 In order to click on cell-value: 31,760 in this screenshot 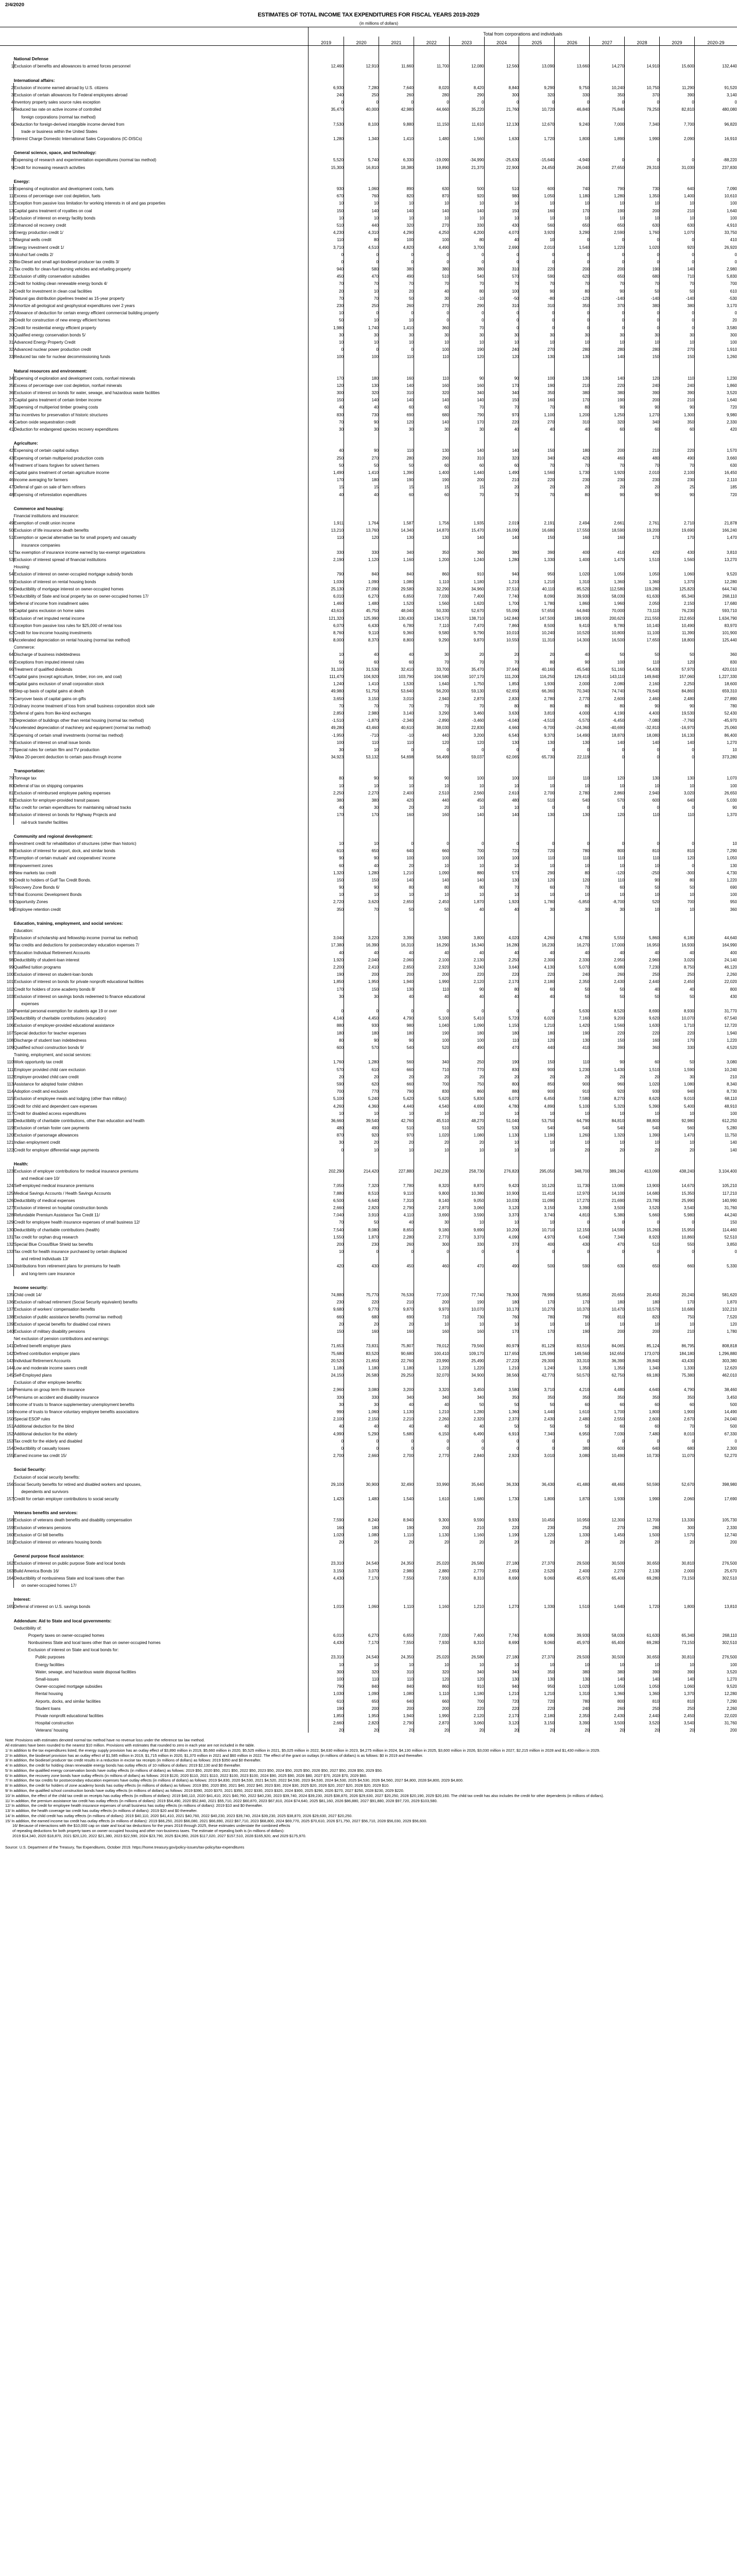, I will do `click(715, 1722)`.